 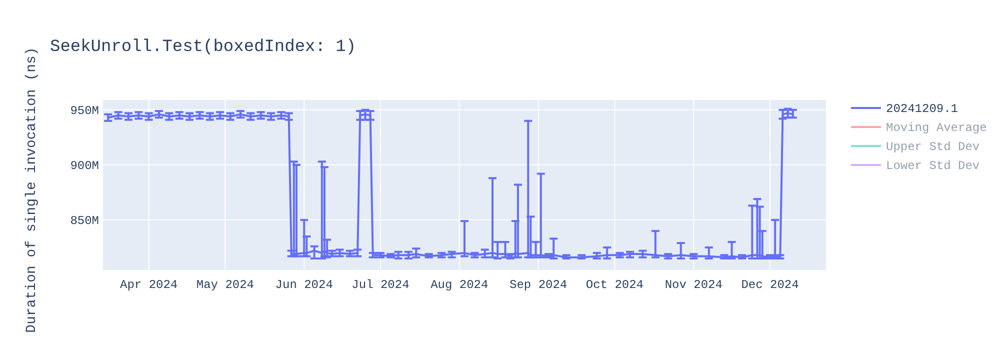 What do you see at coordinates (459, 285) in the screenshot?
I see `x-tick-label: Aug 2024` at bounding box center [459, 285].